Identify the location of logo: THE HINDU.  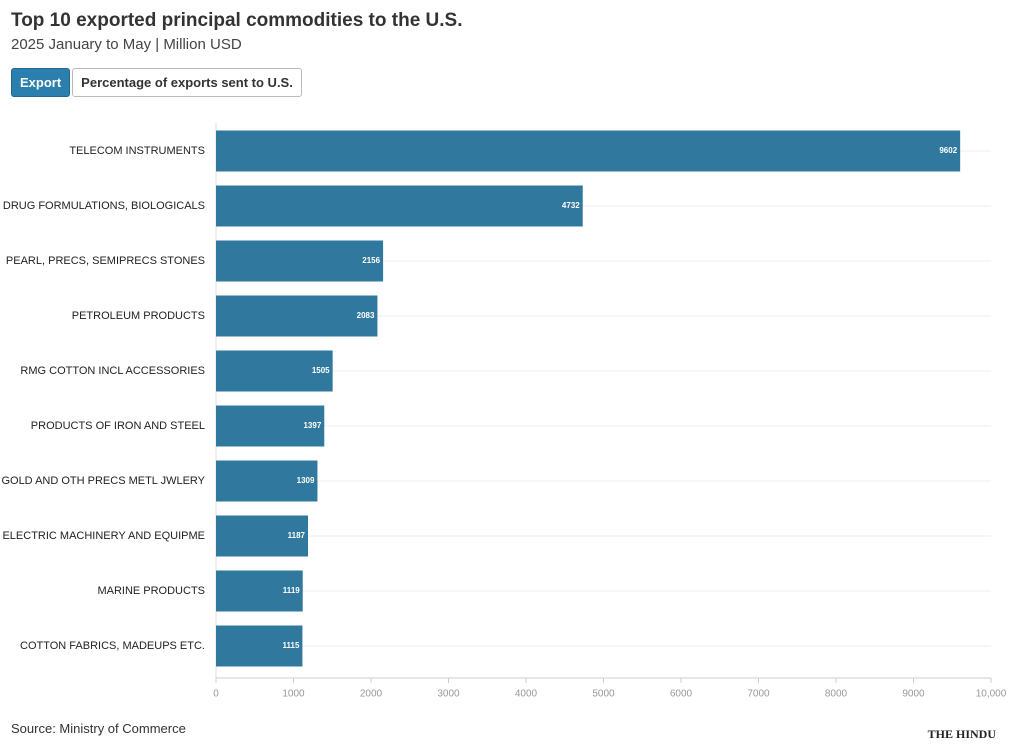
(961, 734).